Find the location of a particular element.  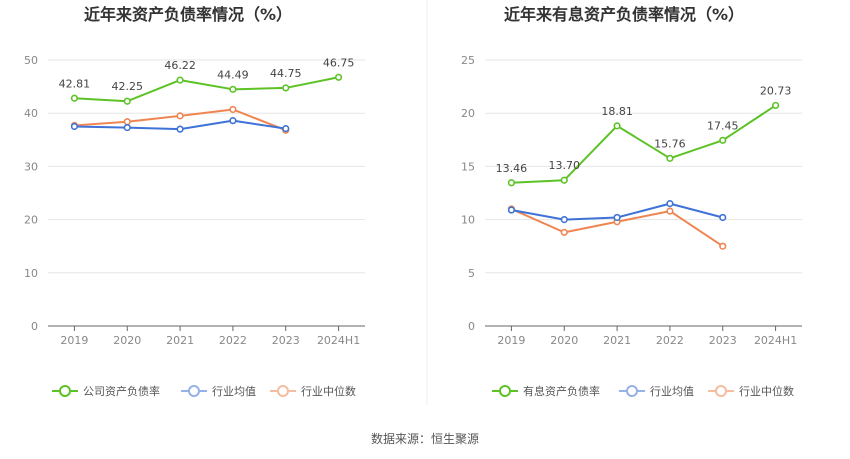

data-label: 18.81 is located at coordinates (617, 111).